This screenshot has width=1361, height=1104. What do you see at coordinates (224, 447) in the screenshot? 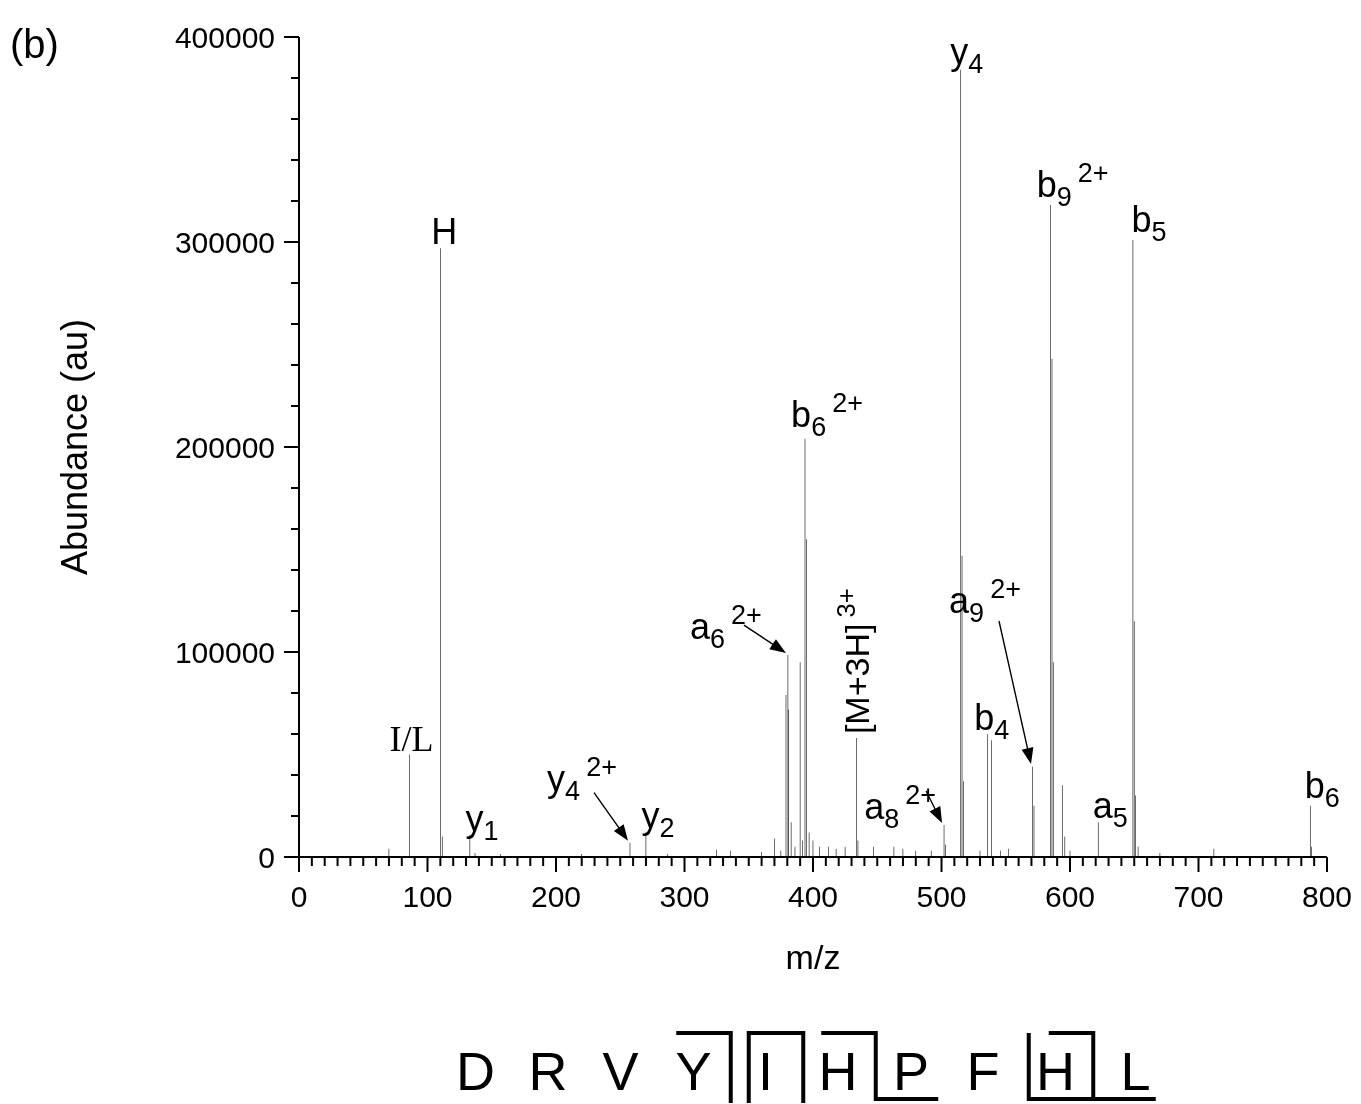
I see `y-tick-label: 200000` at bounding box center [224, 447].